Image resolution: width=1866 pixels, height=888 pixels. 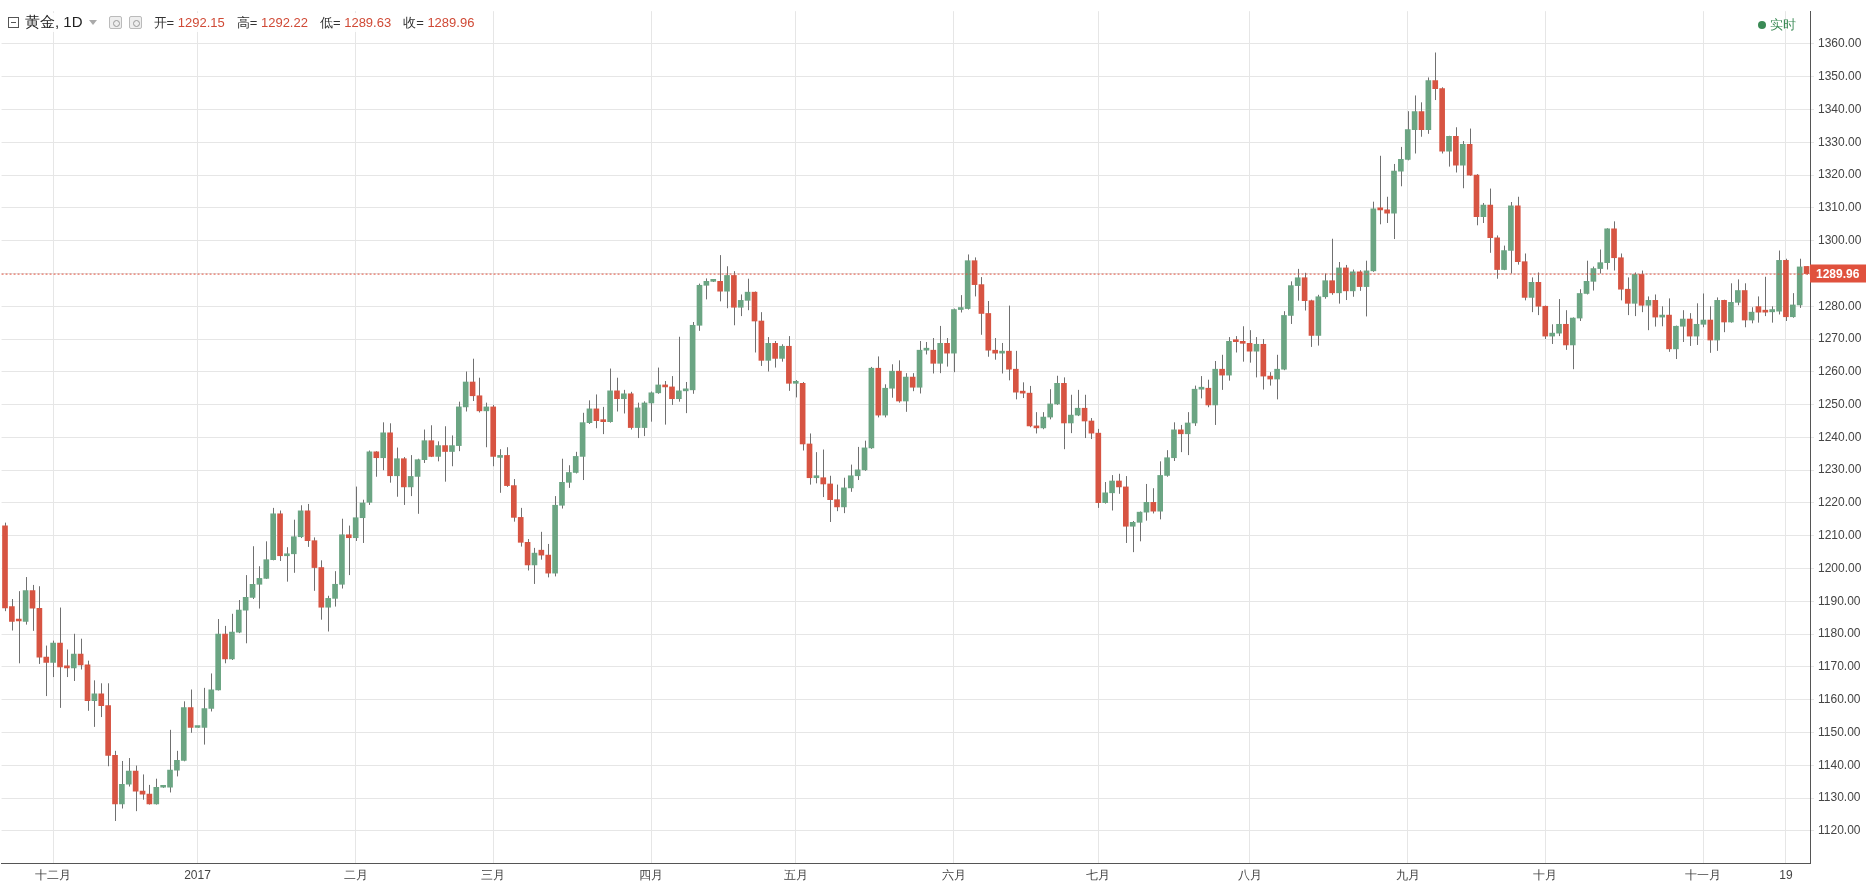 I want to click on x-tick-label: 十二月, so click(x=53, y=875).